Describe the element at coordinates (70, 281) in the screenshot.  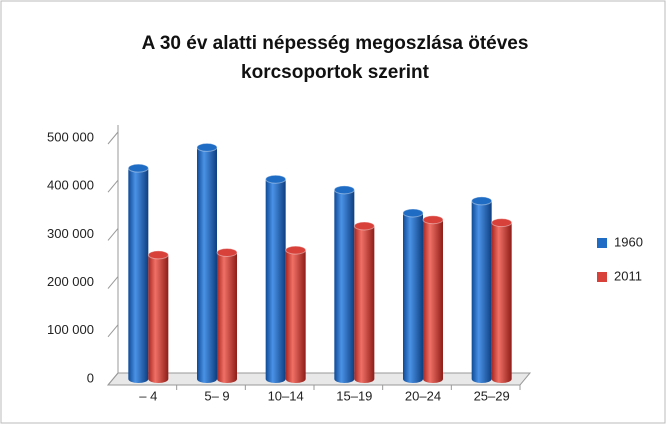
I see `y-tick-label: 200 000` at that location.